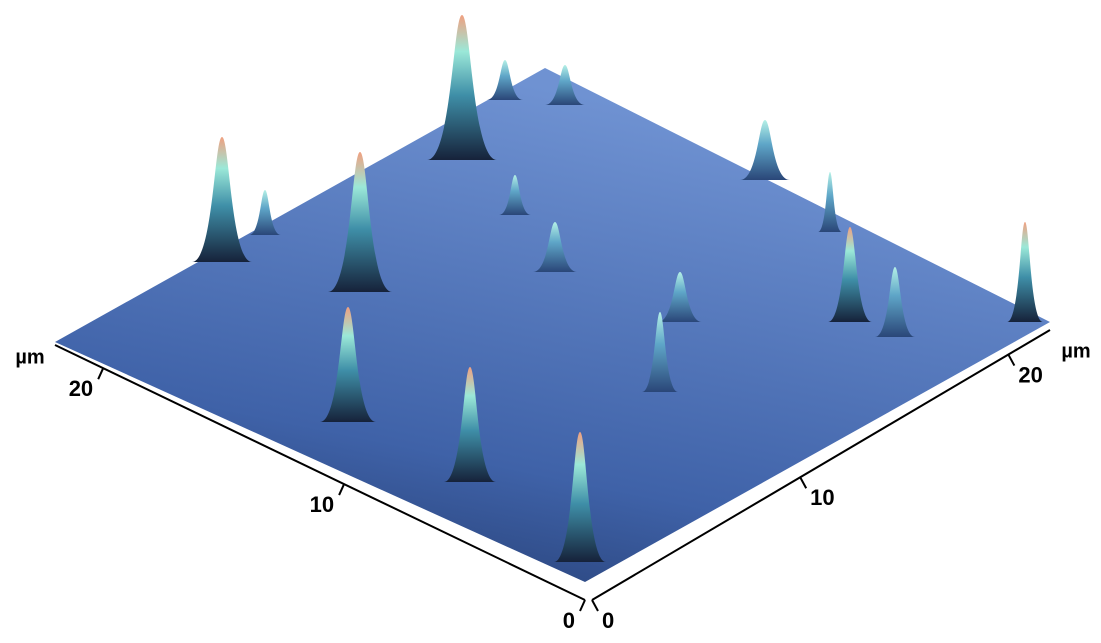  Describe the element at coordinates (29, 357) in the screenshot. I see `x-axis-label: µm` at that location.